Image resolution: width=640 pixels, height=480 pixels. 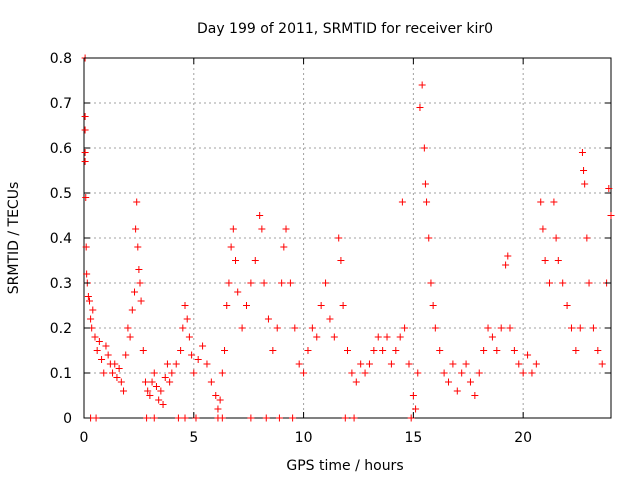 I want to click on y-tick-label: 0.3, so click(x=61, y=284).